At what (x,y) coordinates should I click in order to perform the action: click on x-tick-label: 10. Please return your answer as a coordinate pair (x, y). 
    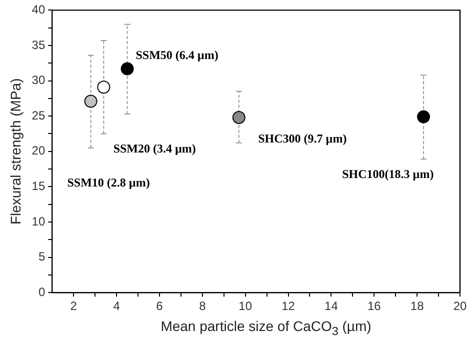
    Looking at the image, I should click on (245, 306).